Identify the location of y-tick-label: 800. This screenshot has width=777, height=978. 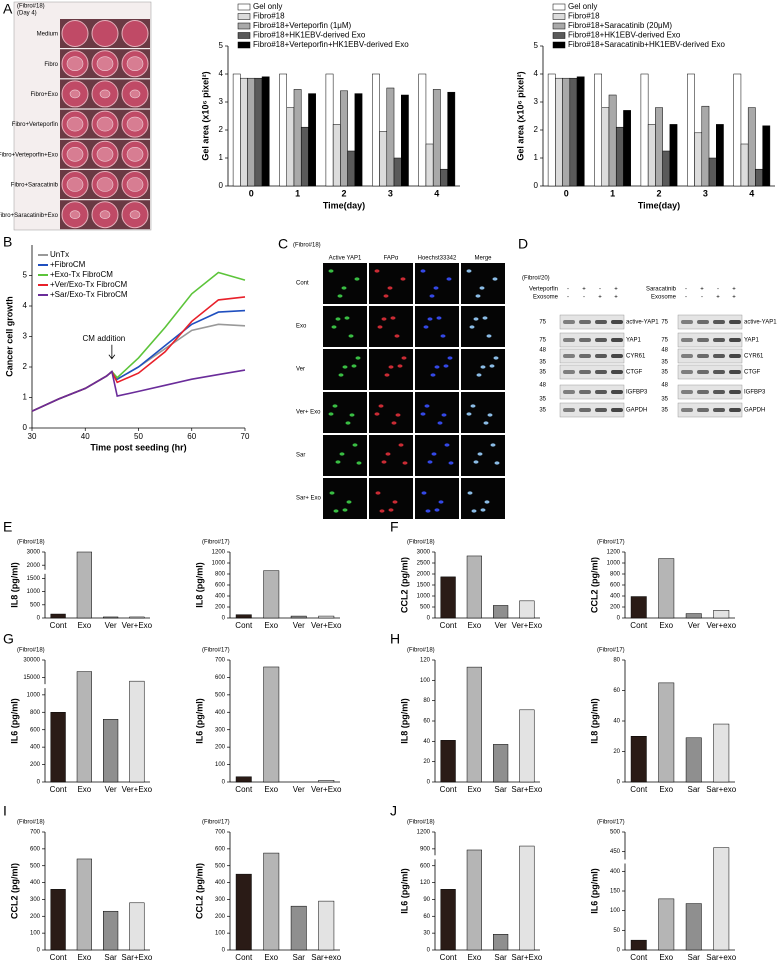
(220, 575).